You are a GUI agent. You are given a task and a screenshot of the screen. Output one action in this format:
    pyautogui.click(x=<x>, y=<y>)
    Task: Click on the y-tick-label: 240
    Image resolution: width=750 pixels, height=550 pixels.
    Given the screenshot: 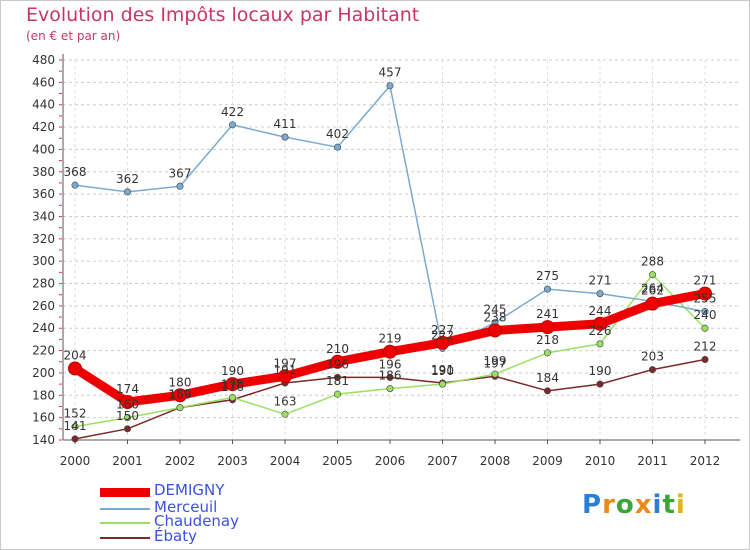 What is the action you would take?
    pyautogui.click(x=43, y=328)
    